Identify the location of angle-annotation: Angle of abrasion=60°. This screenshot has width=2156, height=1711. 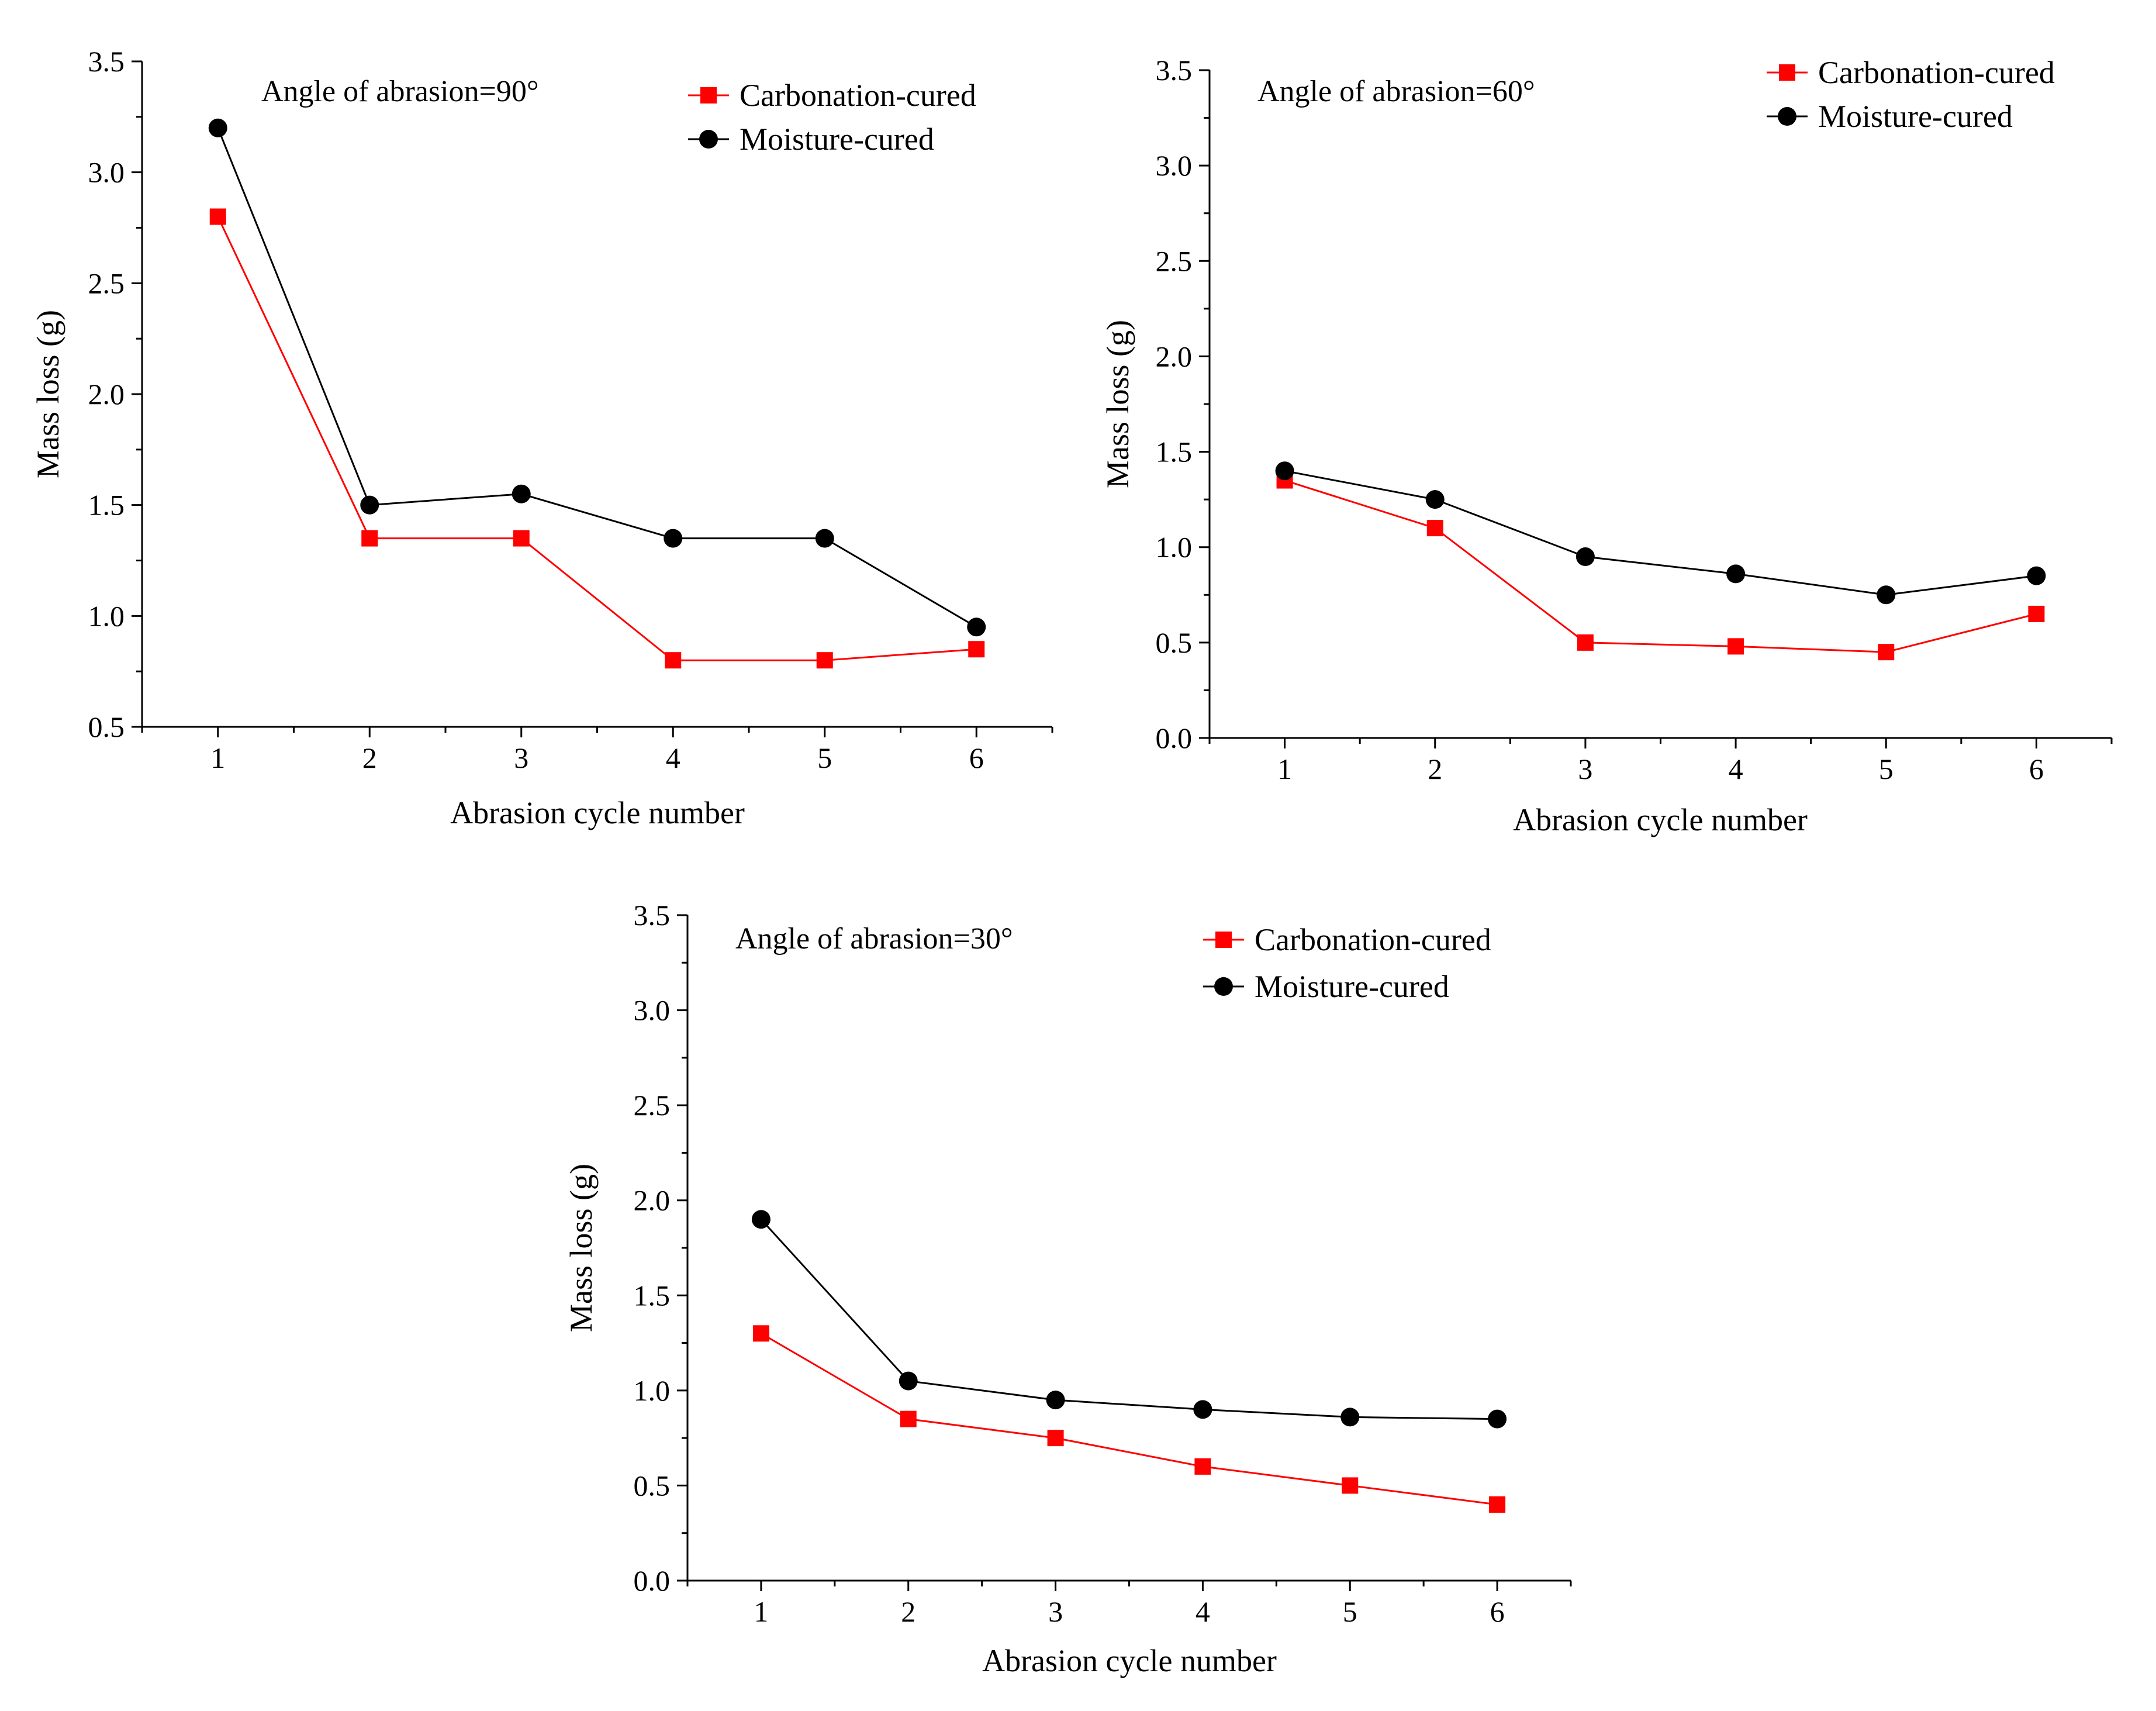
(1396, 92).